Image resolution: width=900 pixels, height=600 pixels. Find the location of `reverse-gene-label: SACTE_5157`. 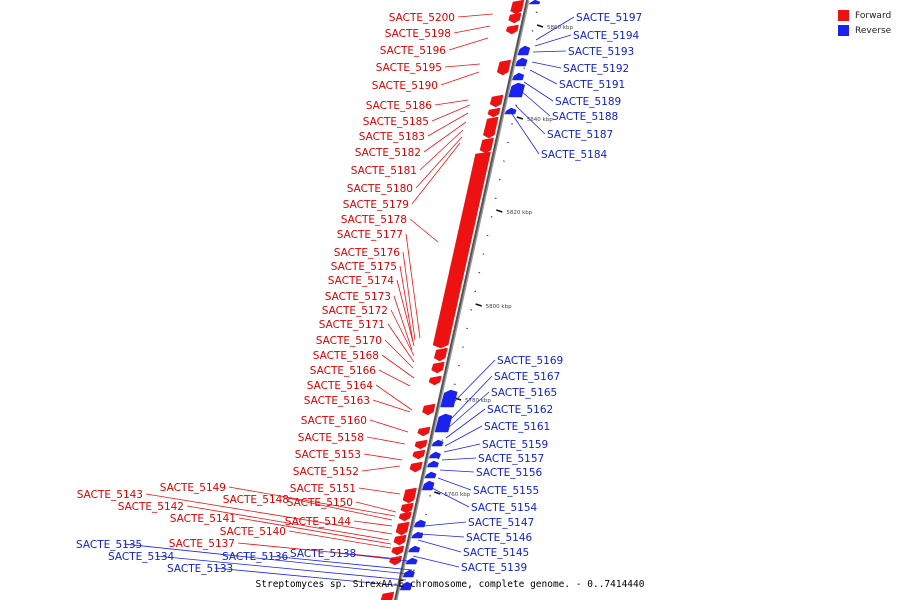

reverse-gene-label: SACTE_5157 is located at coordinates (511, 459).